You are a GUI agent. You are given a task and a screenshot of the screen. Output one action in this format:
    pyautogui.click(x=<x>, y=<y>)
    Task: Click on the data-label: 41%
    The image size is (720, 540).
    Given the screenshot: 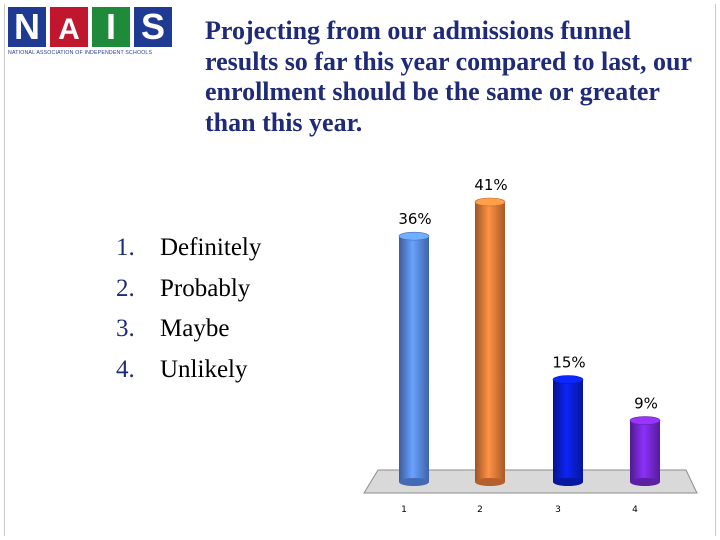 What is the action you would take?
    pyautogui.click(x=490, y=185)
    